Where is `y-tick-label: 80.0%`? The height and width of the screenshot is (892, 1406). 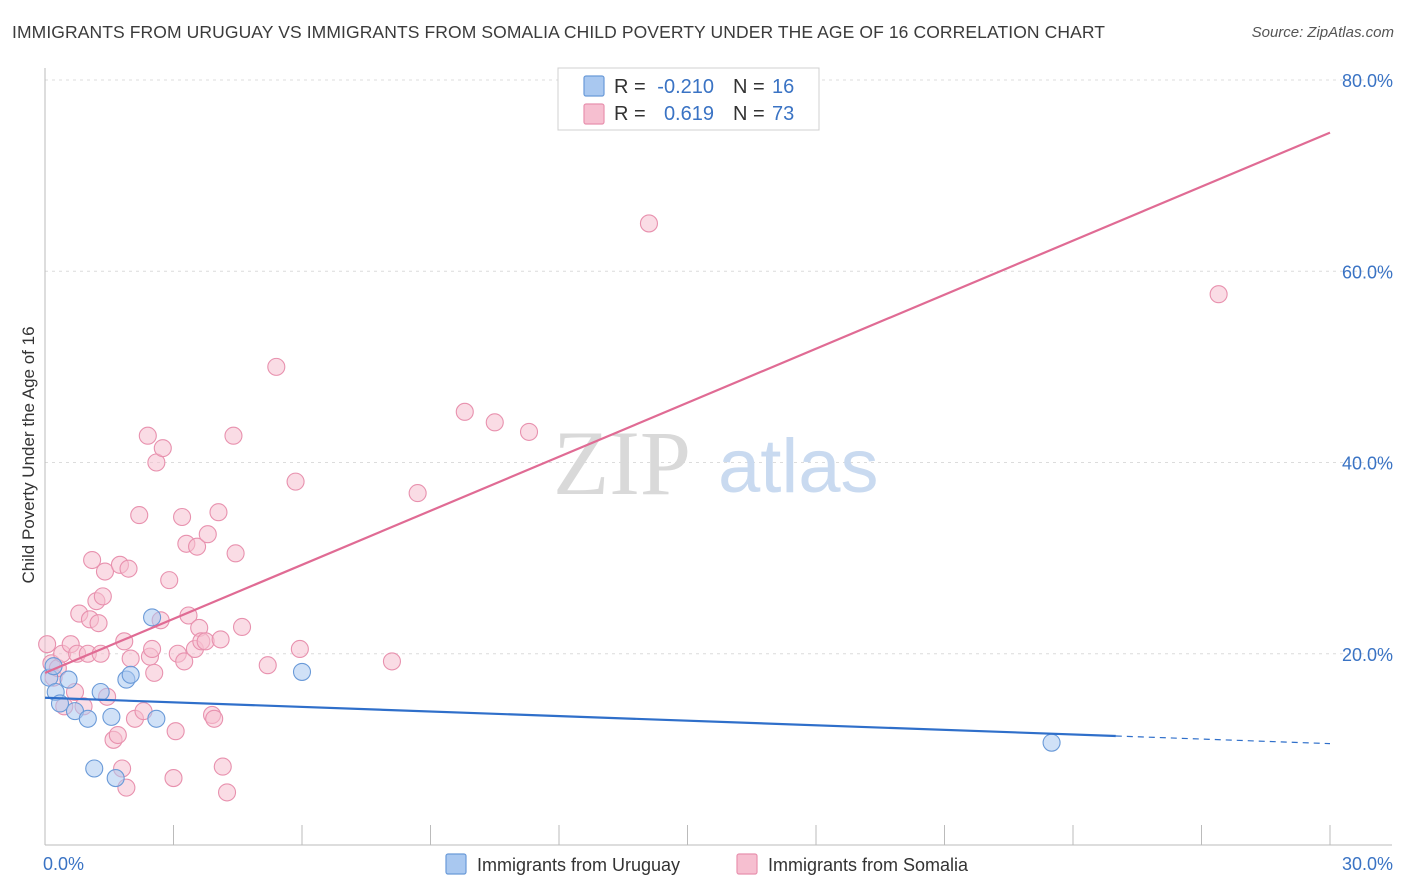 y-tick-label: 80.0% is located at coordinates (1367, 81).